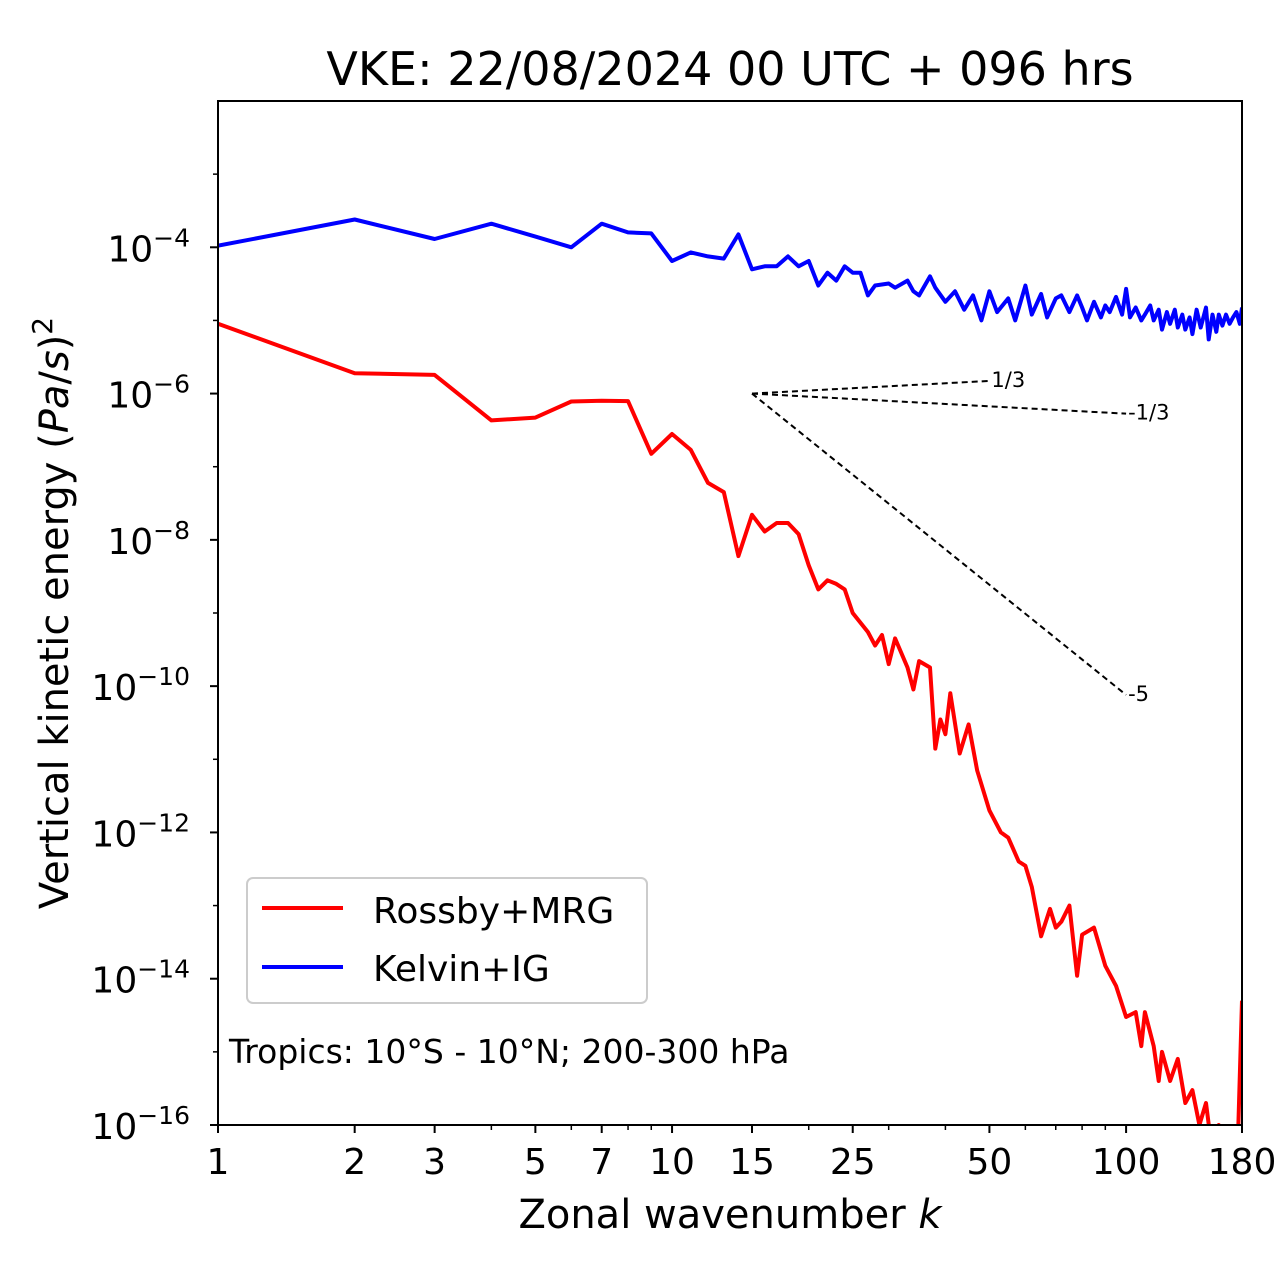  What do you see at coordinates (434, 1162) in the screenshot?
I see `x-tick-label: 3` at bounding box center [434, 1162].